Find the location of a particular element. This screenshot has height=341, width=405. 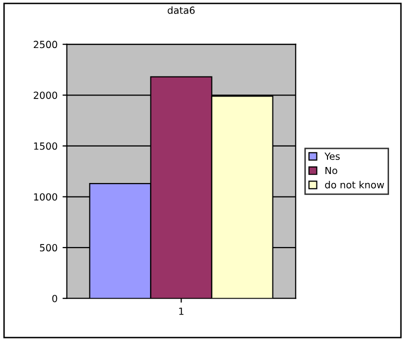

y-tick-label: 0 is located at coordinates (55, 298).